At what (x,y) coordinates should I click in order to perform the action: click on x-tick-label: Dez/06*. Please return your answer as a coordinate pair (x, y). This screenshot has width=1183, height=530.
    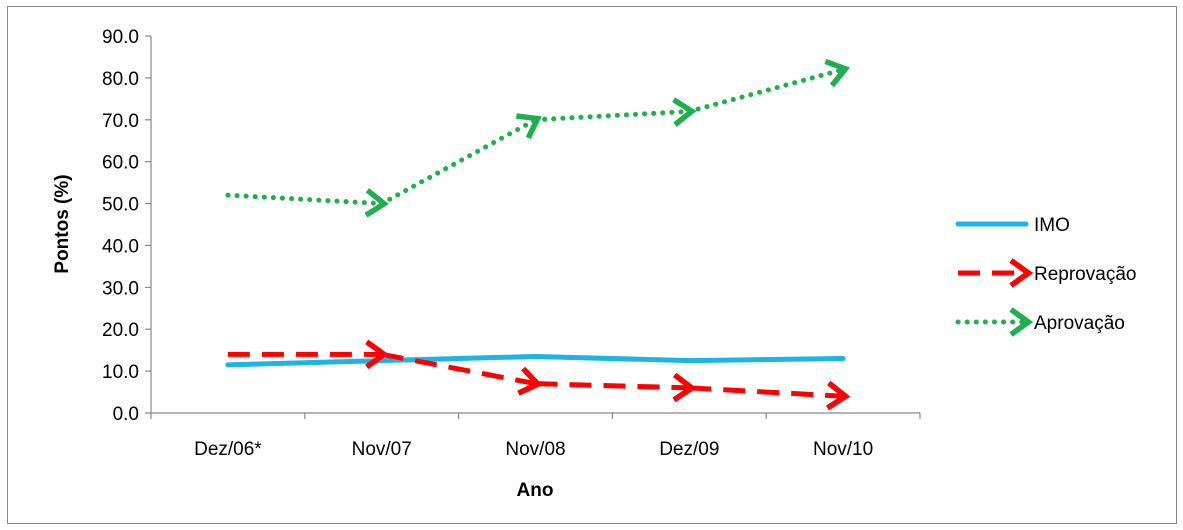
    Looking at the image, I should click on (228, 449).